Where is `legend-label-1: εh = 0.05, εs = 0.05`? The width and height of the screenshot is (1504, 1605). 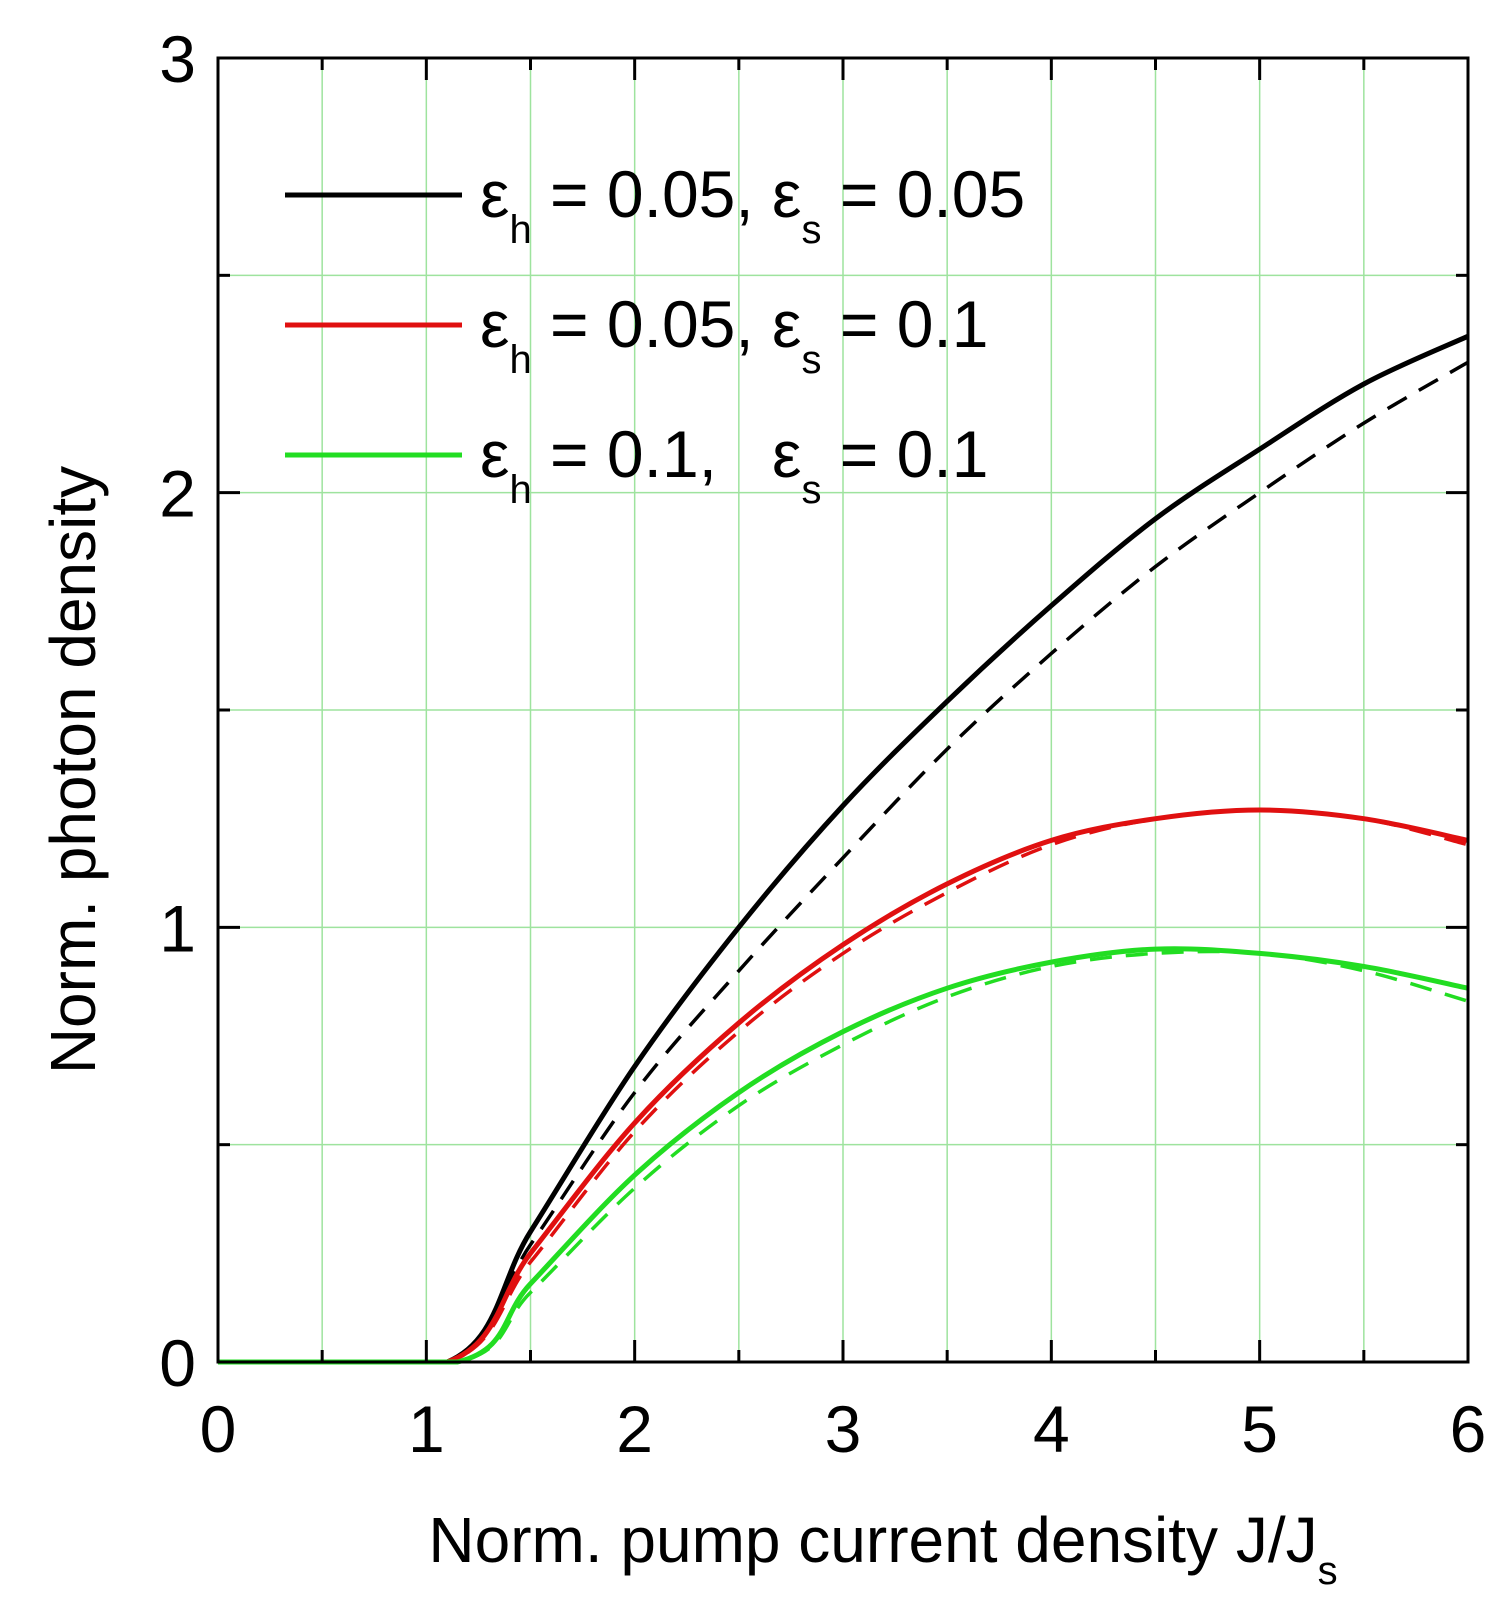
legend-label-1: εh = 0.05, εs = 0.05 is located at coordinates (752, 204).